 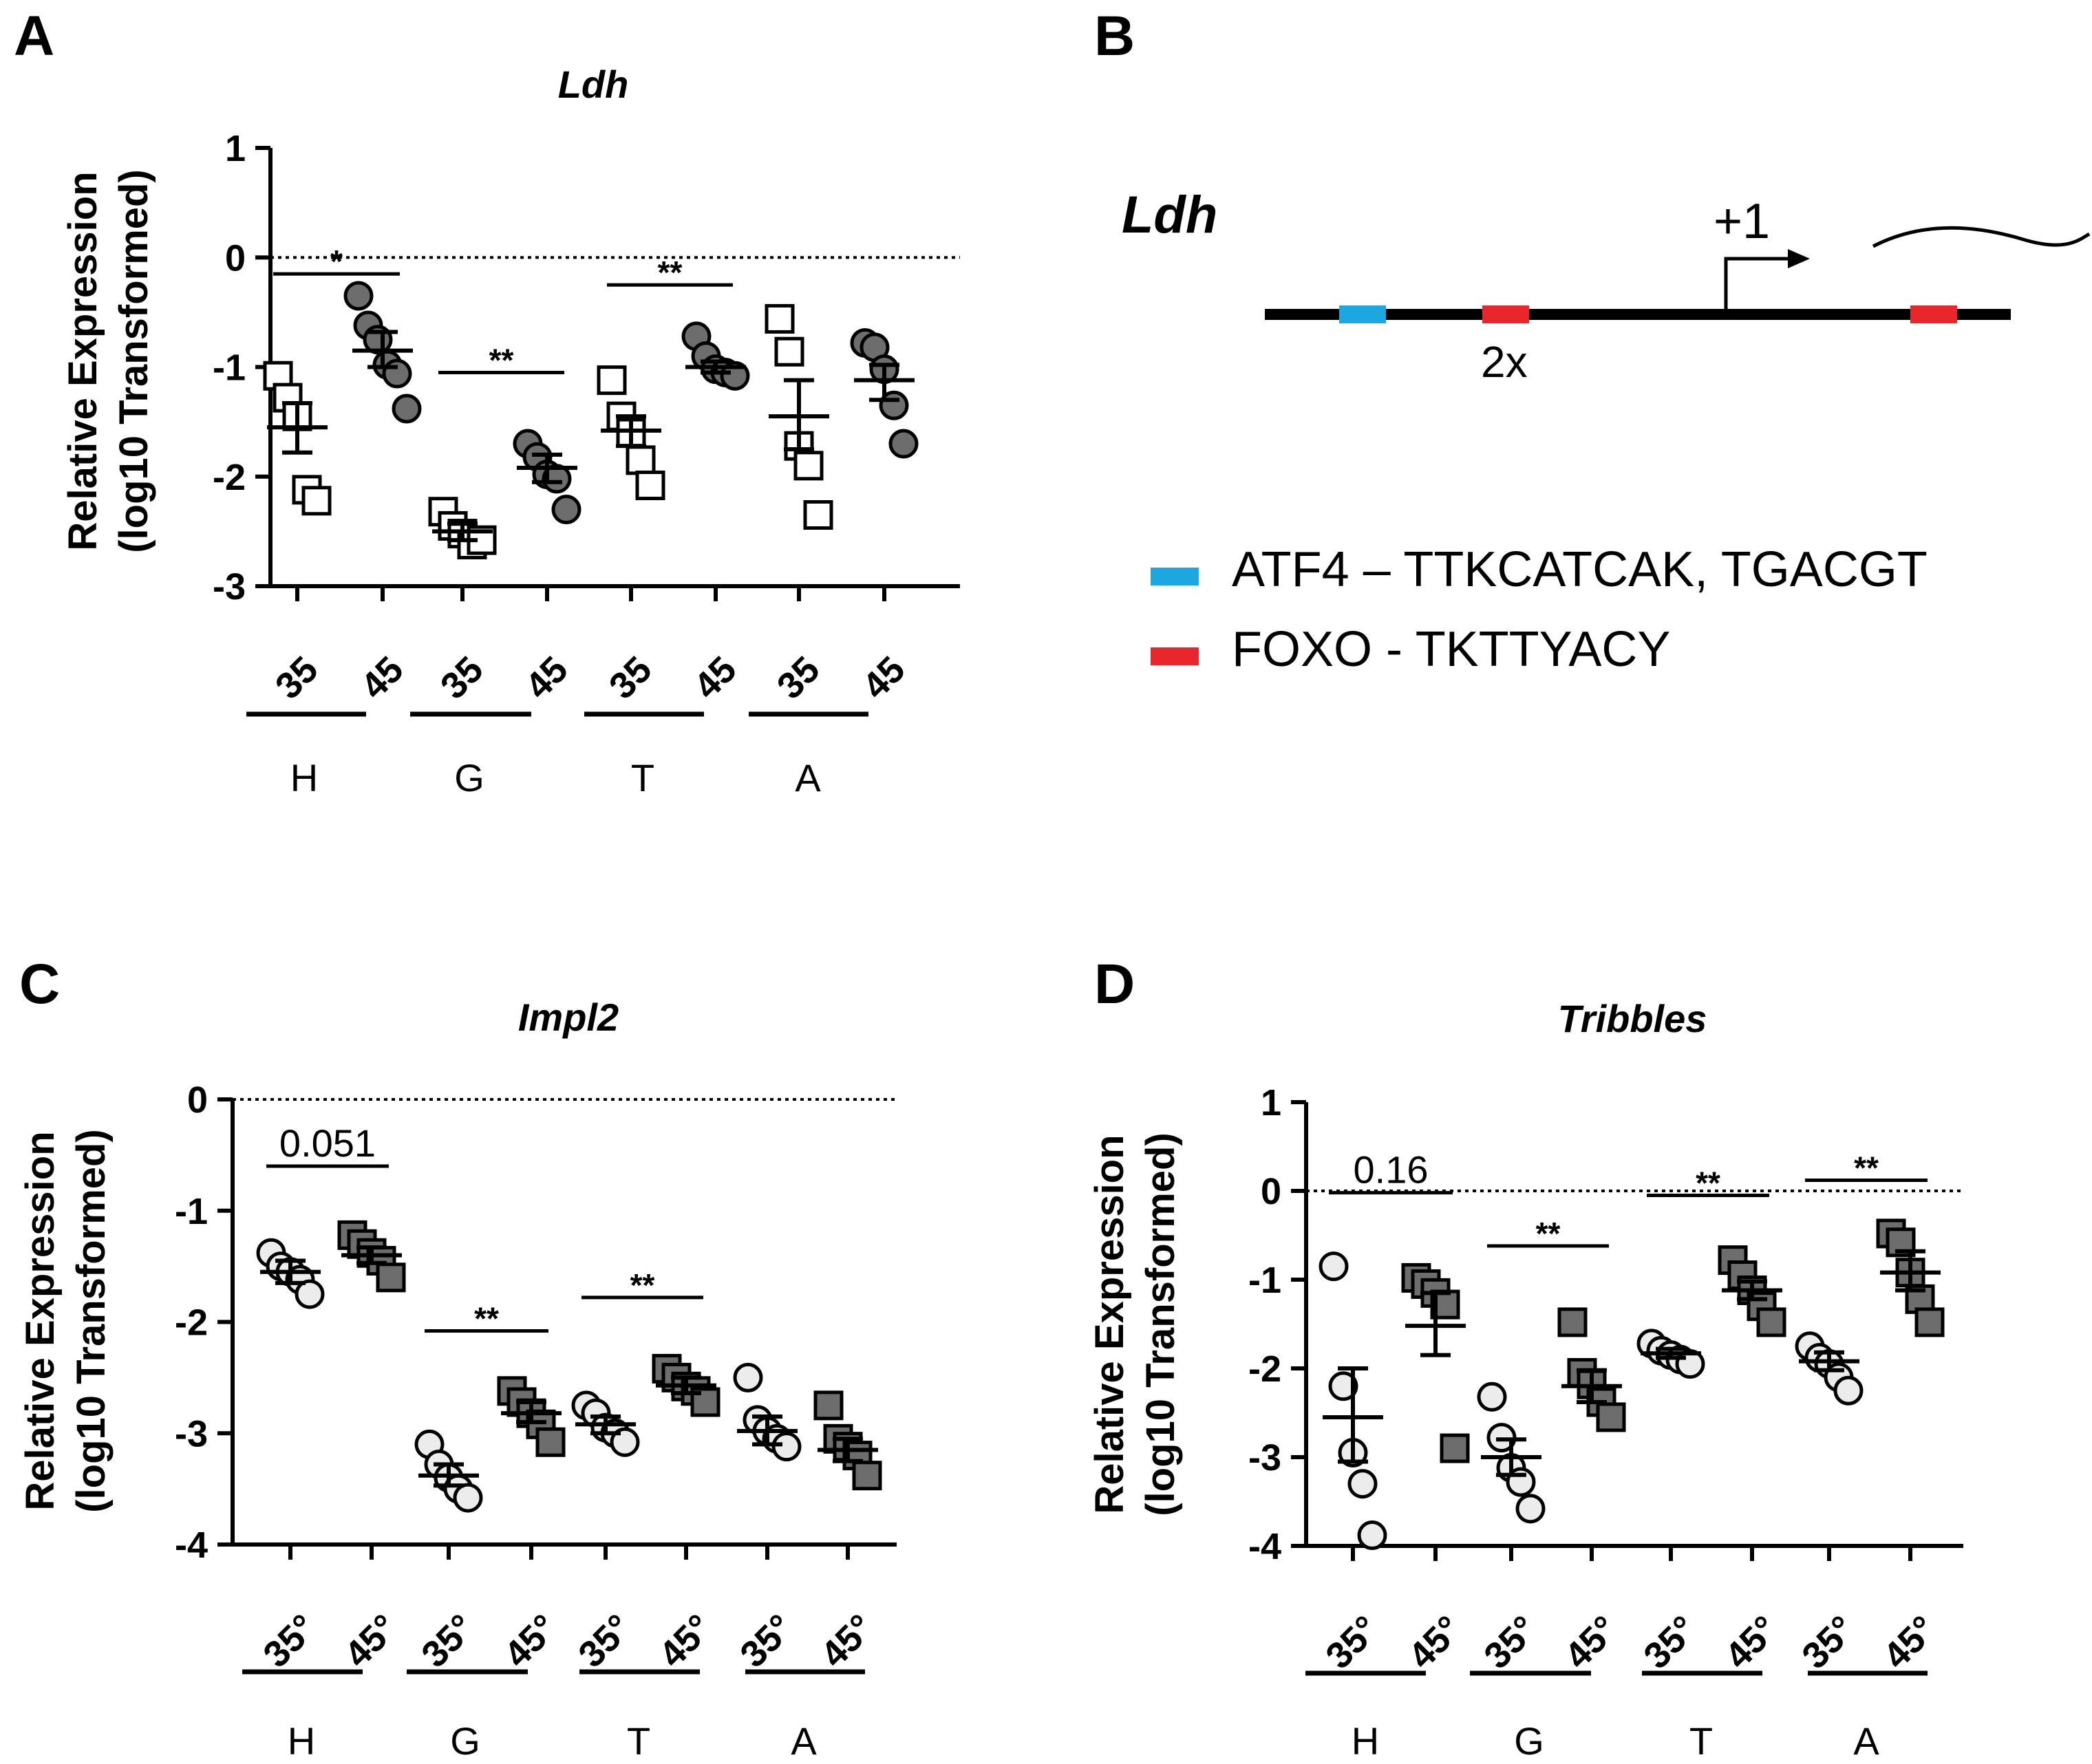 I want to click on transcript-wave-icon, so click(x=1981, y=237).